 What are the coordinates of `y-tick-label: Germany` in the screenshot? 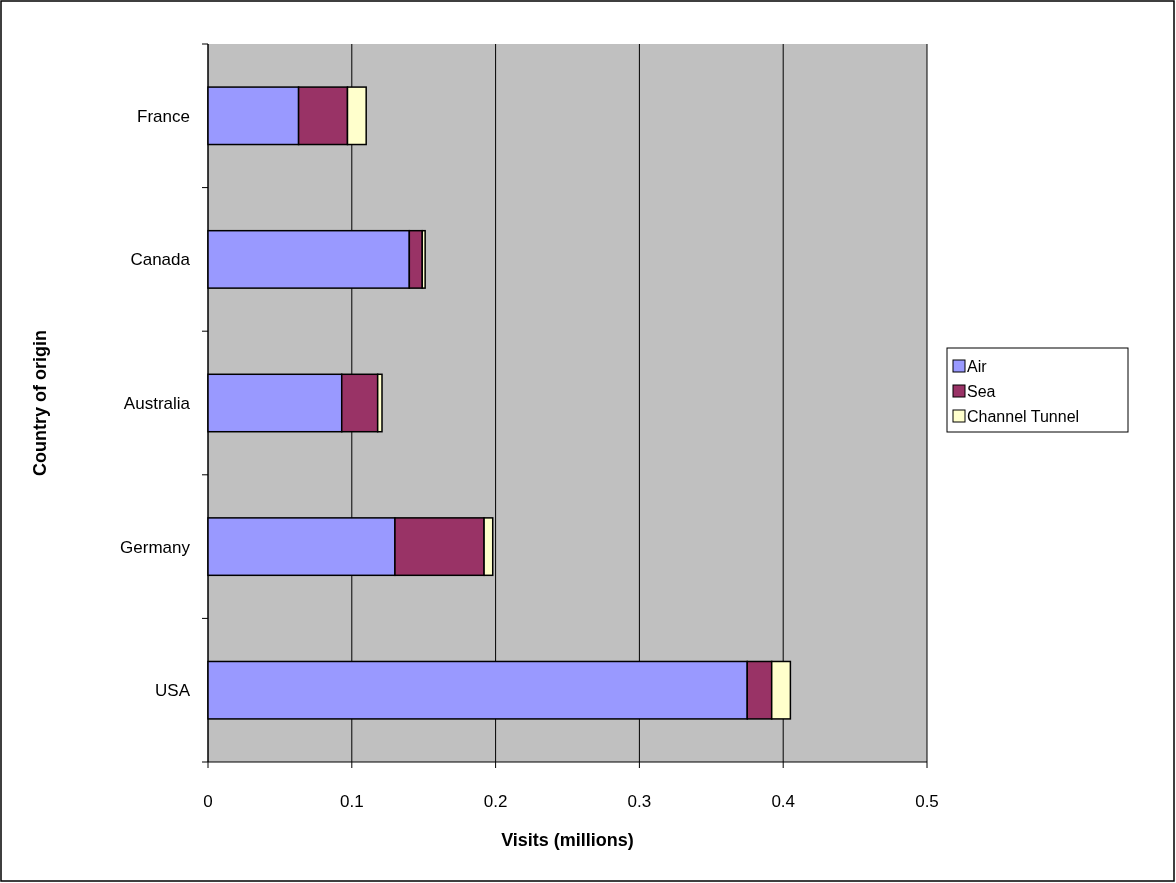 It's located at (155, 547).